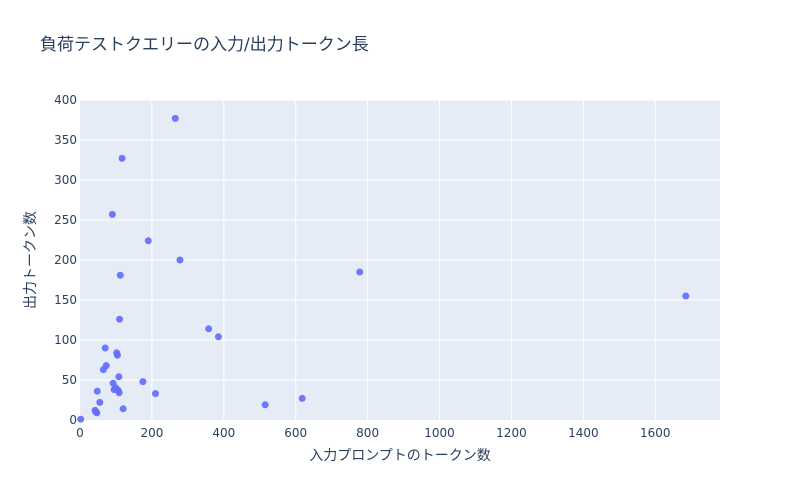 The height and width of the screenshot is (500, 800). What do you see at coordinates (65, 220) in the screenshot?
I see `y-tick-label: 250` at bounding box center [65, 220].